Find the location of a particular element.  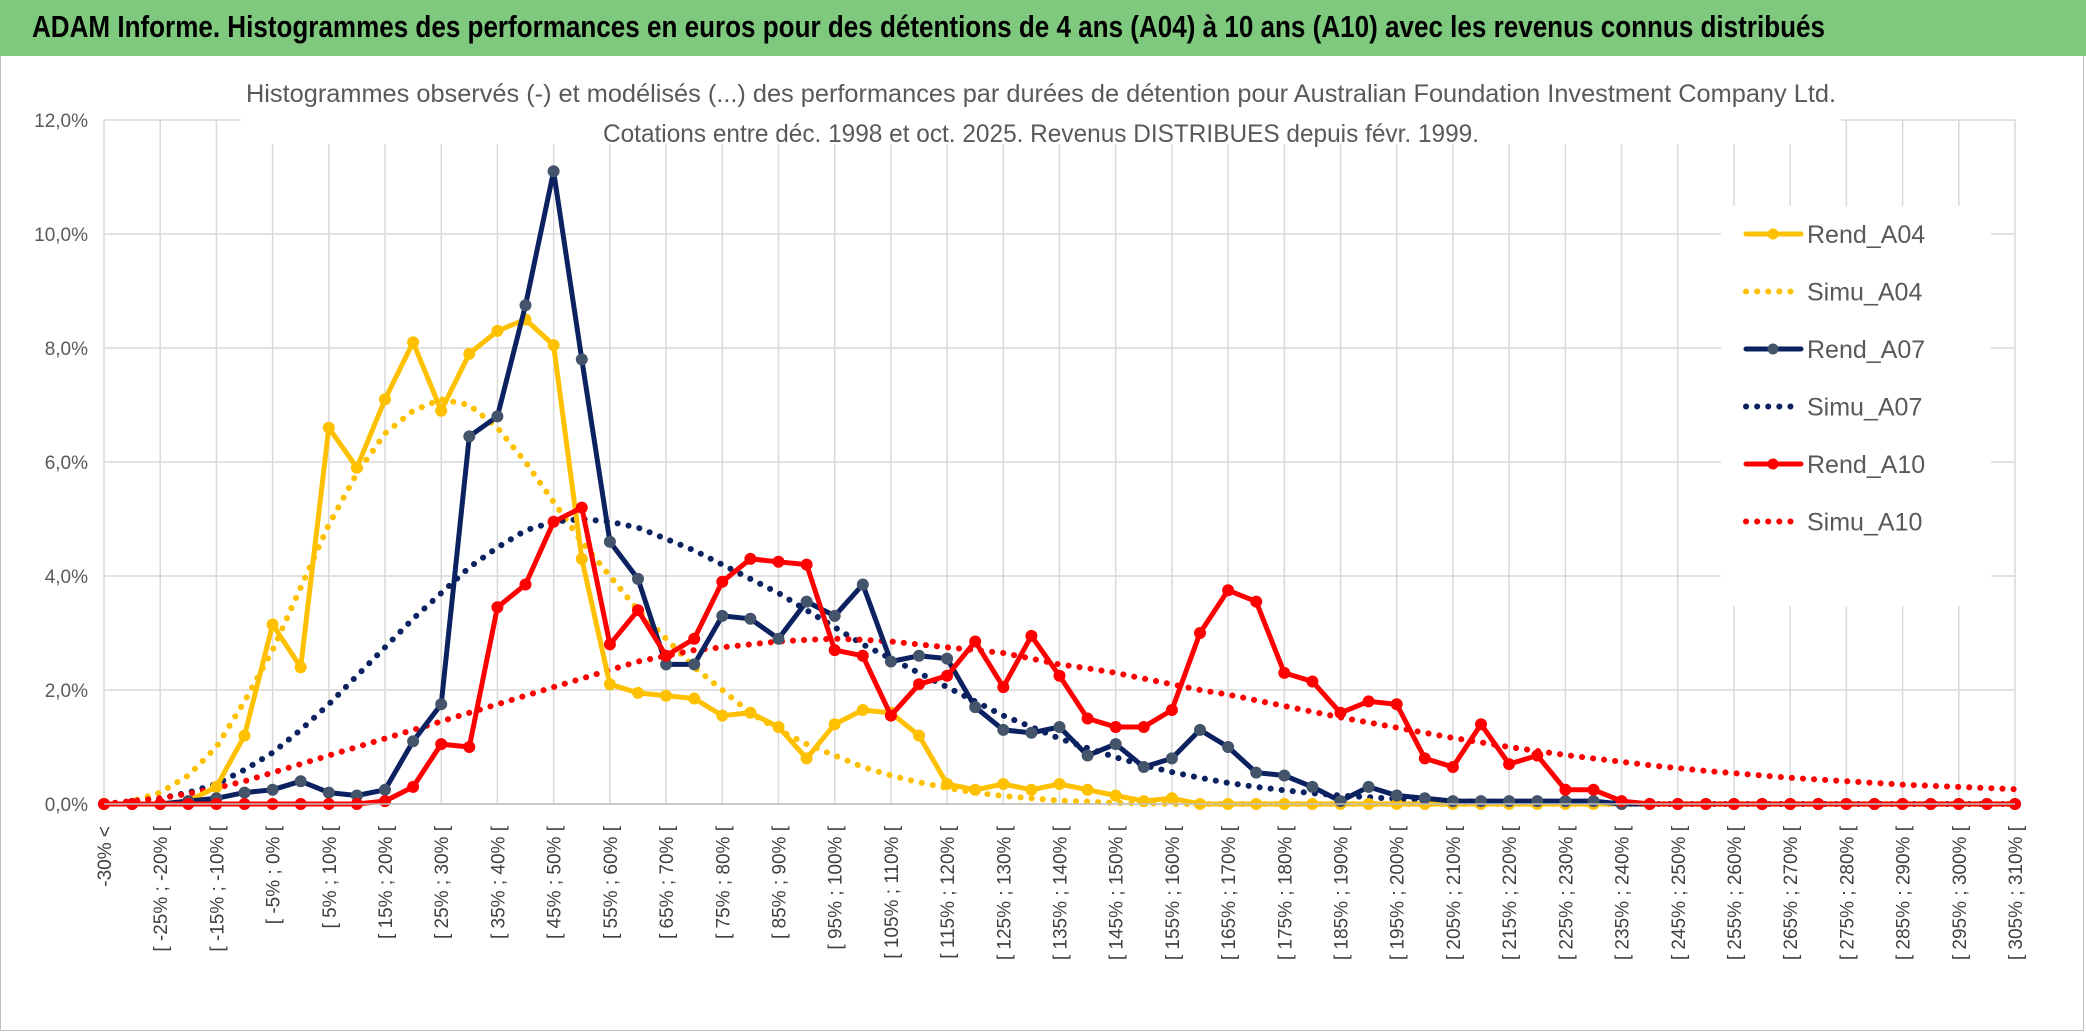

legend-label: Simu_A04 is located at coordinates (1864, 293).